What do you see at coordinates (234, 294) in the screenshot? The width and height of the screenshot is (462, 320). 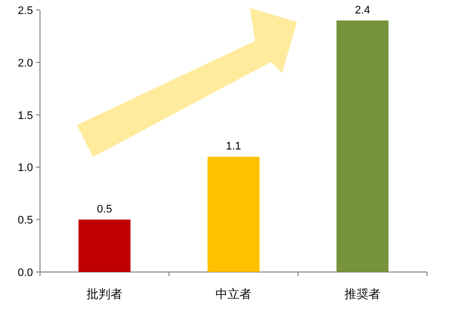 I see `x-tick-label: 中立者` at bounding box center [234, 294].